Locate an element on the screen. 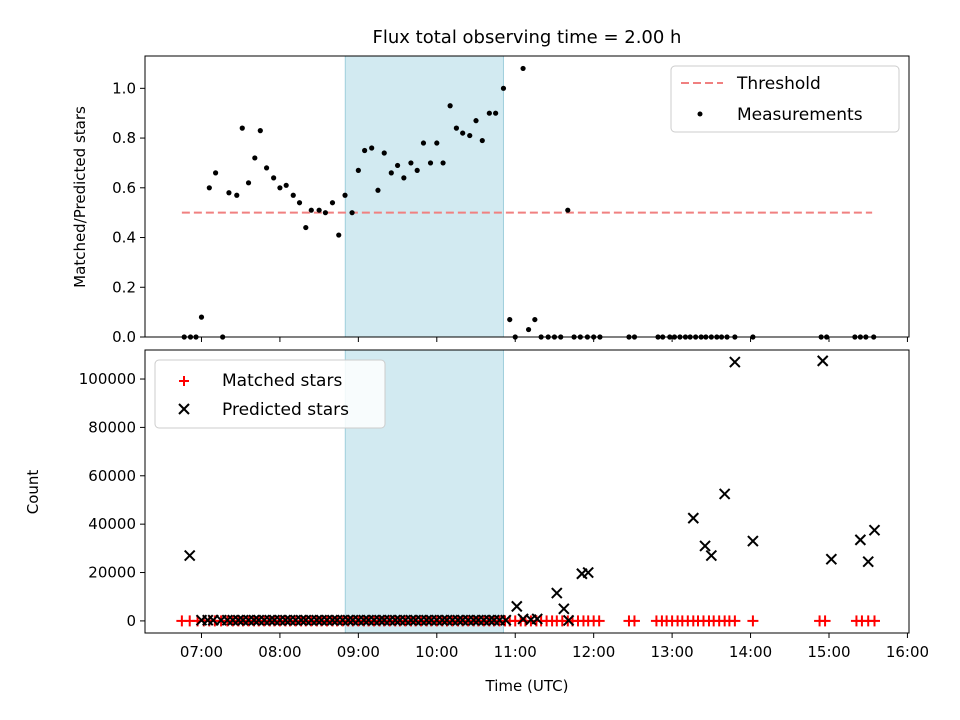 The height and width of the screenshot is (720, 960). x-tick-label: 12:00 is located at coordinates (593, 652).